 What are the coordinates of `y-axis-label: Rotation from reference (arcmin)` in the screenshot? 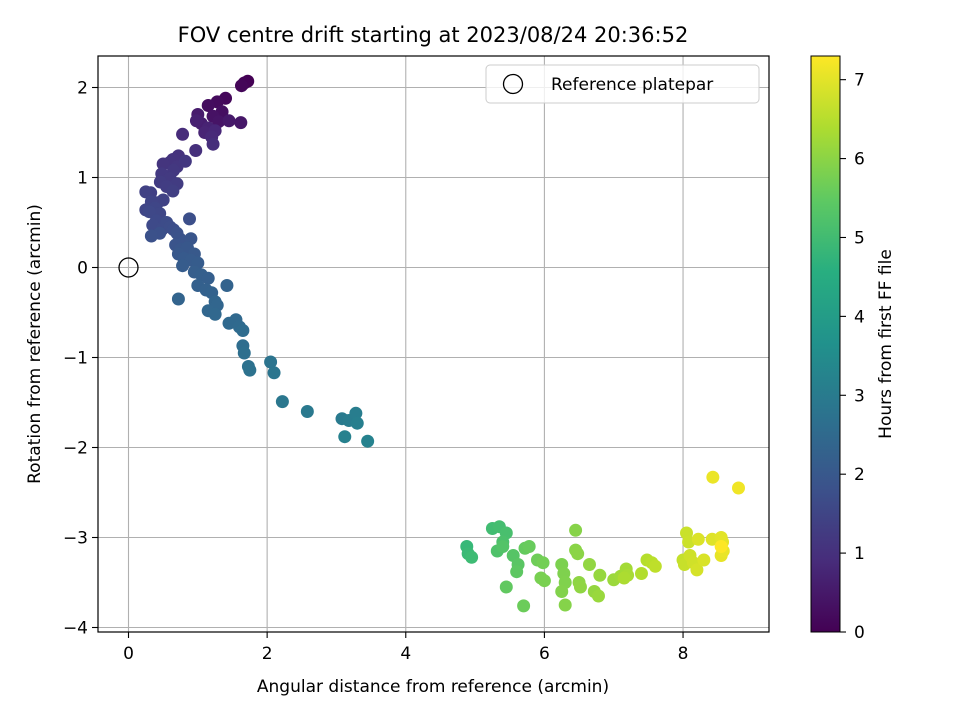 It's located at (35, 344).